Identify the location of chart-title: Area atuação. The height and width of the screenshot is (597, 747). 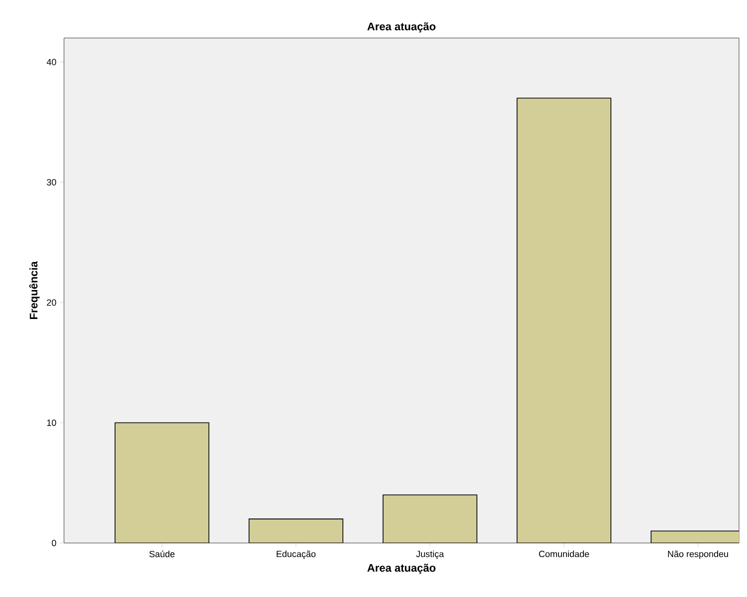
(401, 27).